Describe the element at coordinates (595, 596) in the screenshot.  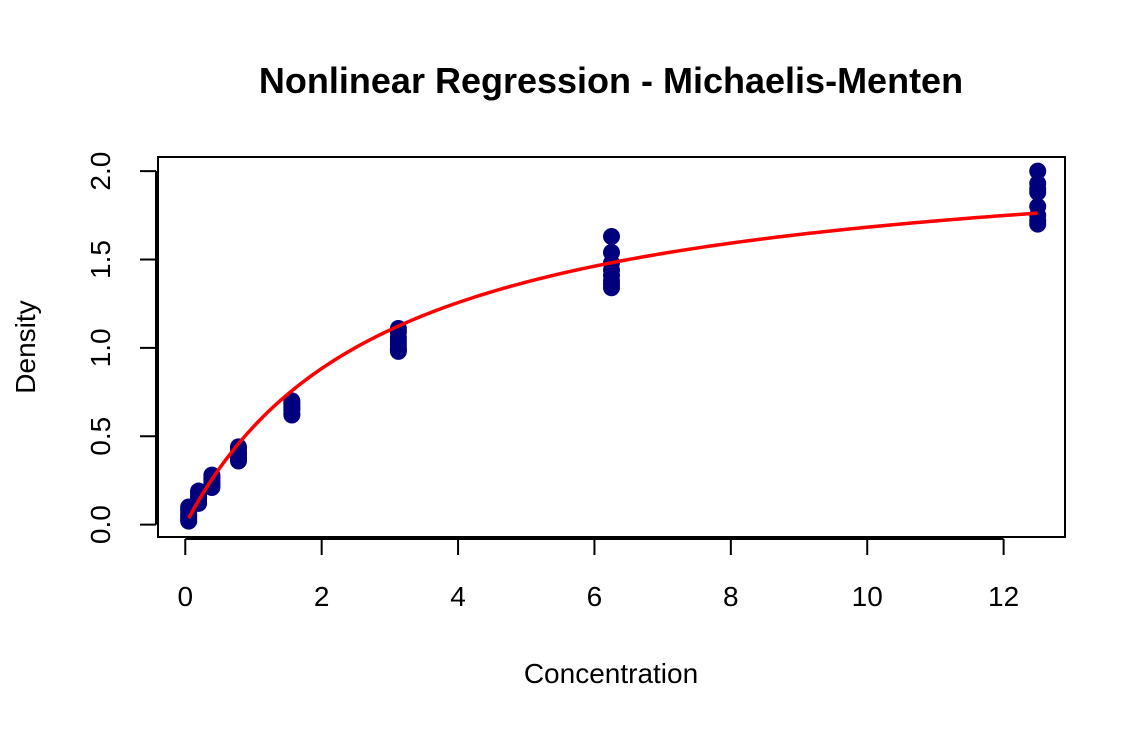
I see `x-tick-label: 6` at that location.